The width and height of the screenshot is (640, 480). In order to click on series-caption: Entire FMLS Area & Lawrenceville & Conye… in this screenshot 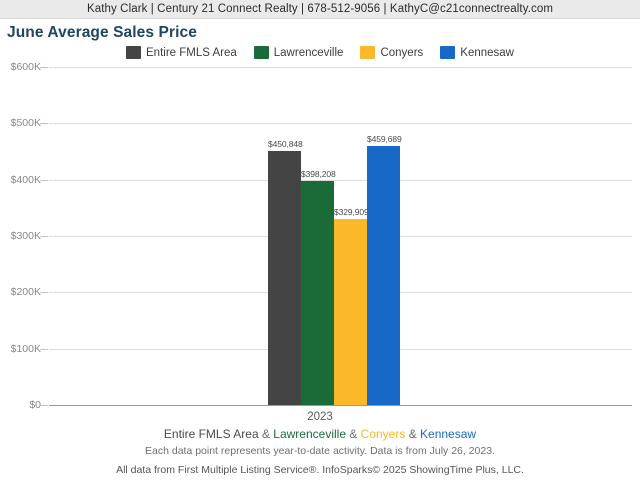, I will do `click(320, 434)`.